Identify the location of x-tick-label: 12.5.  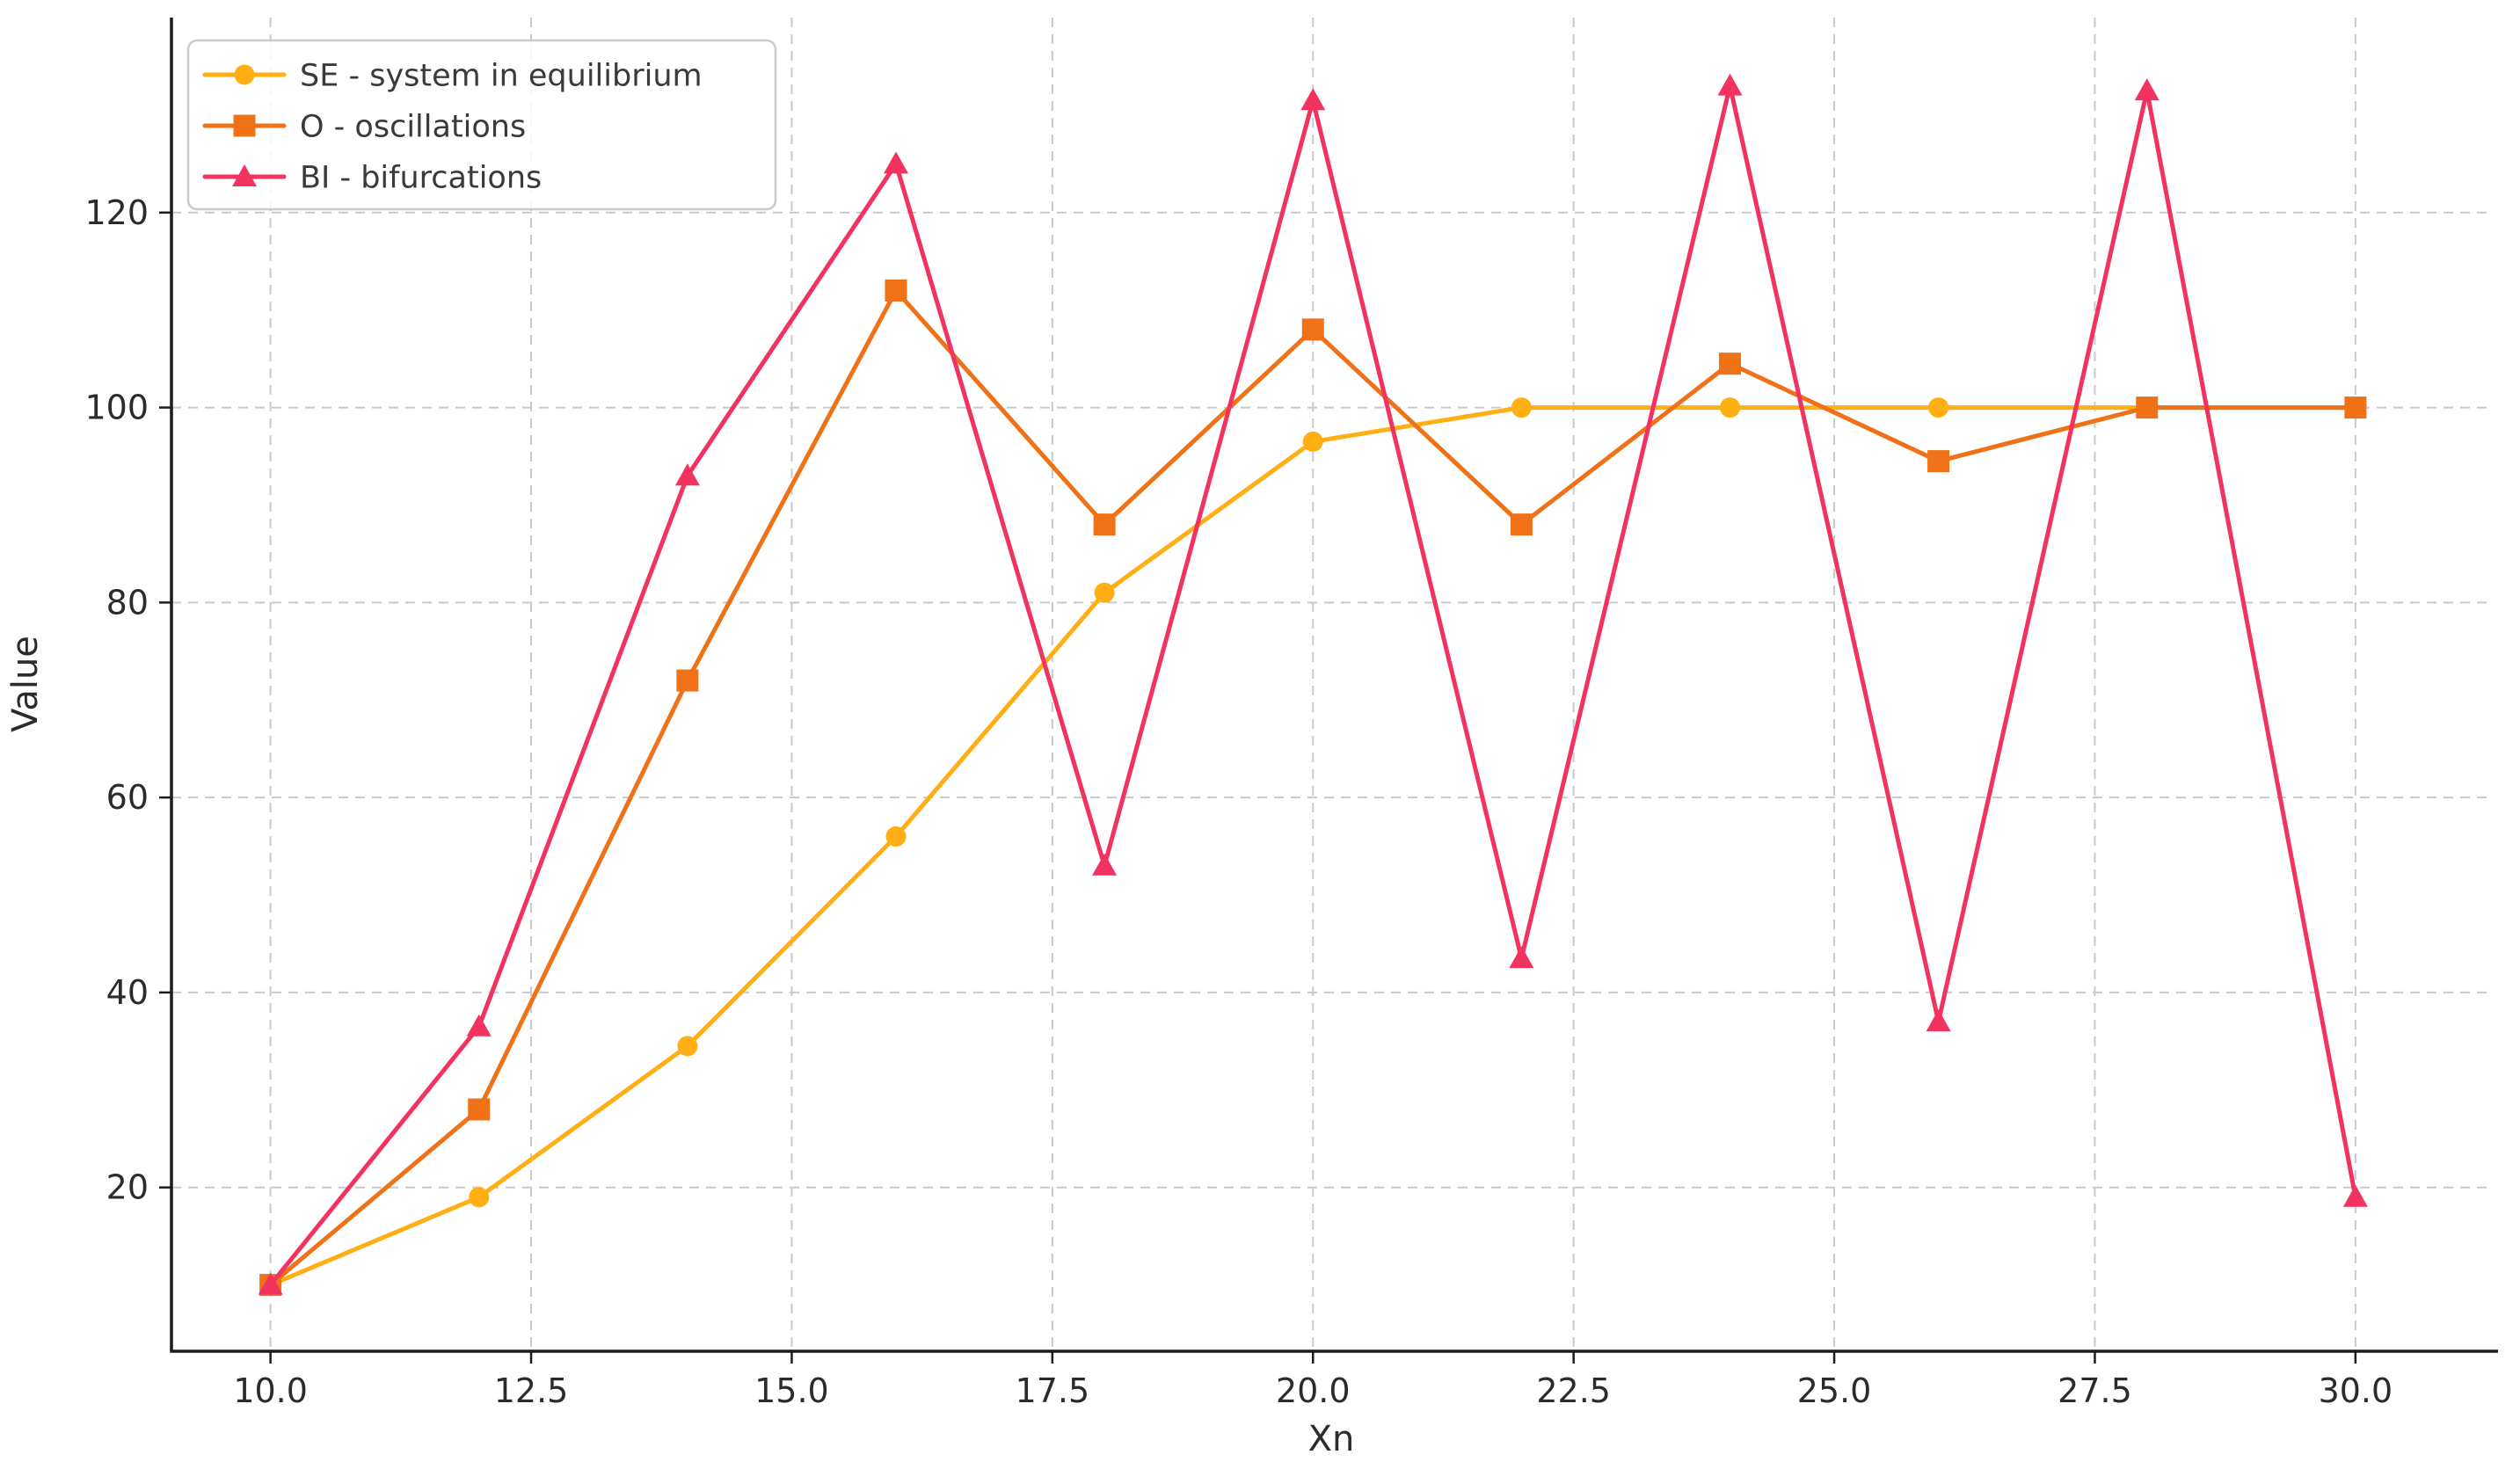
(531, 1390).